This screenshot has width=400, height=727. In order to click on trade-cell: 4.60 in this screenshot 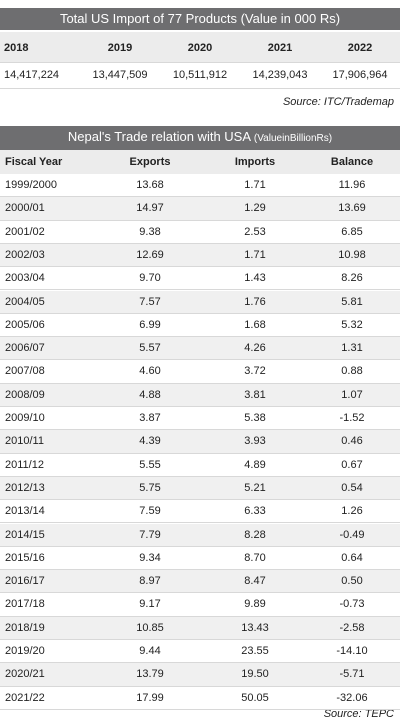, I will do `click(150, 371)`.